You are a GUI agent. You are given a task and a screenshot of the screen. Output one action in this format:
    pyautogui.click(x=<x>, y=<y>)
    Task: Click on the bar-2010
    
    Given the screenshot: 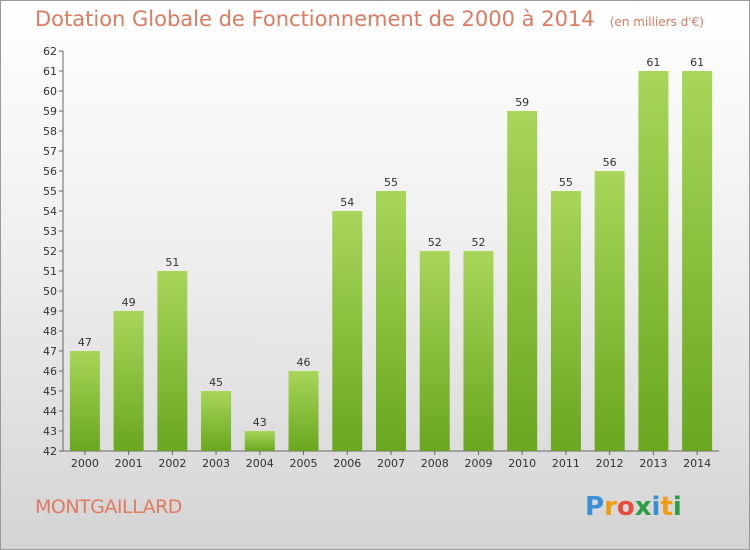 What is the action you would take?
    pyautogui.click(x=522, y=281)
    